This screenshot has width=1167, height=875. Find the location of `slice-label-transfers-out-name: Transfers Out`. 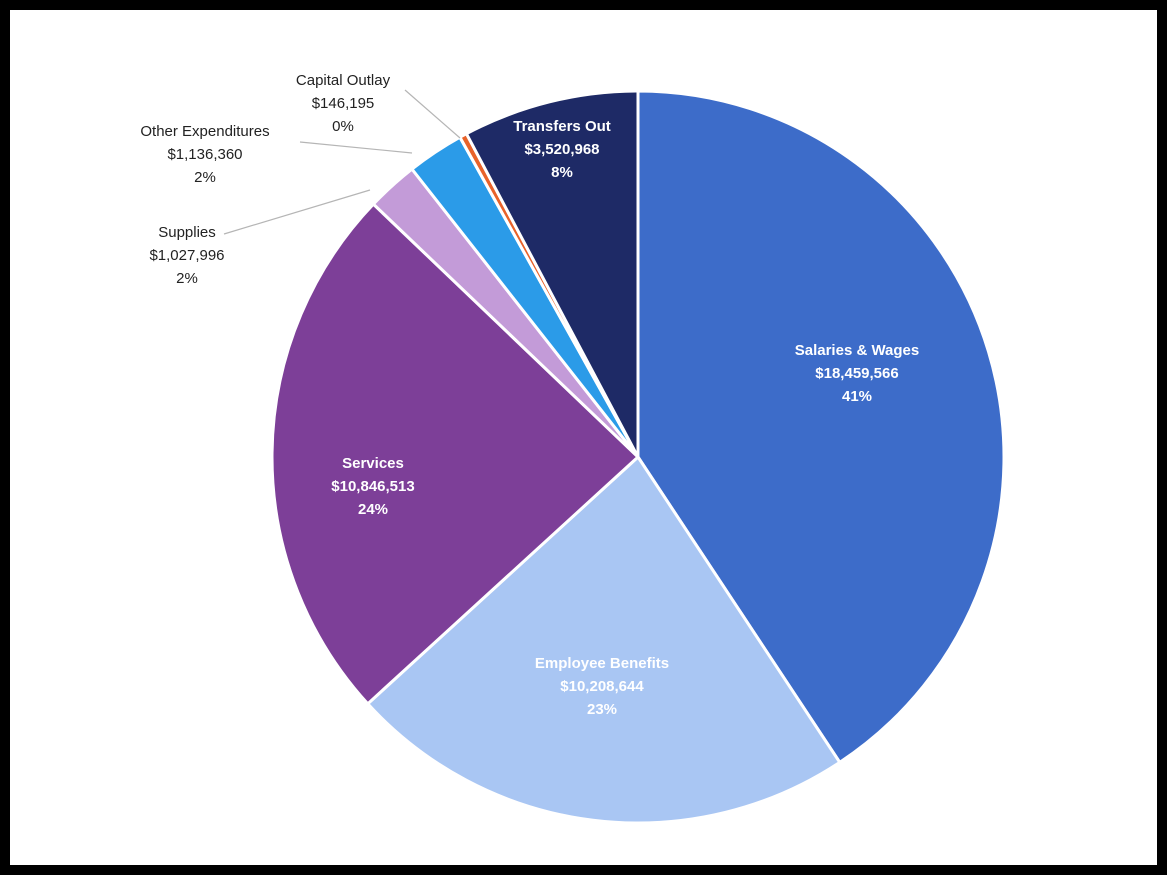

slice-label-transfers-out-name: Transfers Out is located at coordinates (562, 126).